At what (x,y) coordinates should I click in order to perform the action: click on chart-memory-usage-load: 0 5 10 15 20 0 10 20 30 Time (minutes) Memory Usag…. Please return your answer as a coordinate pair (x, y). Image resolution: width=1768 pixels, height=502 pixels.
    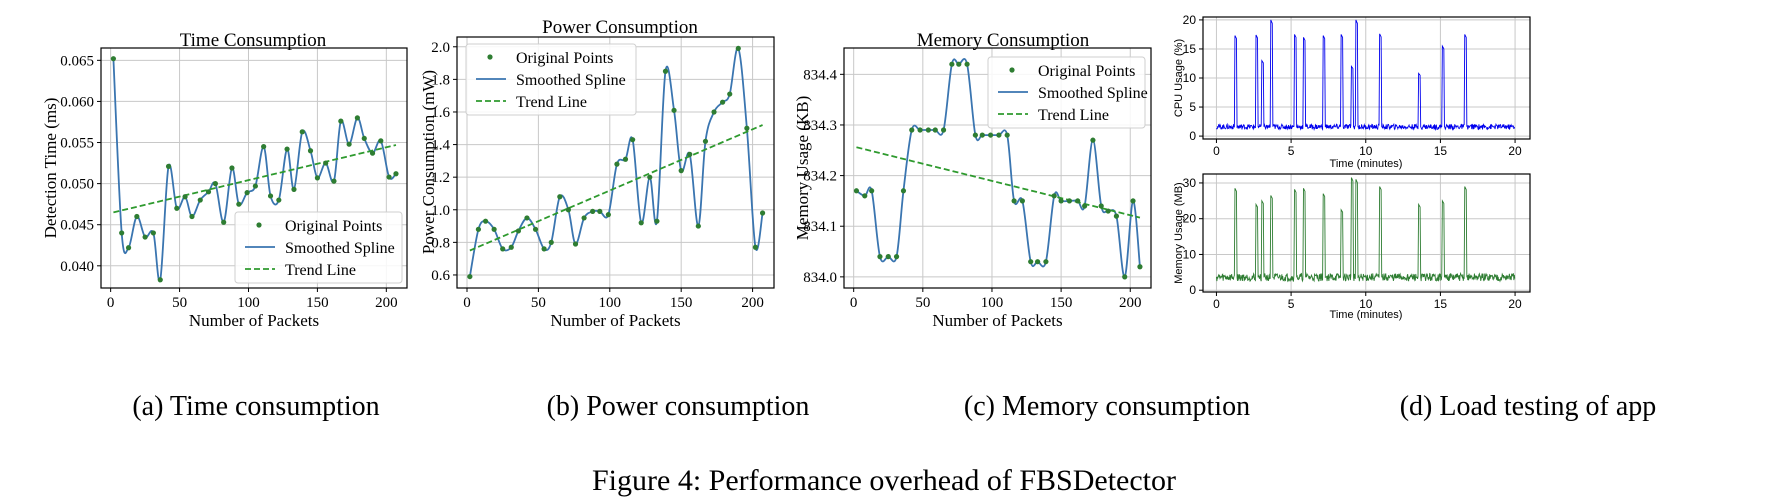
    Looking at the image, I should click on (1352, 247).